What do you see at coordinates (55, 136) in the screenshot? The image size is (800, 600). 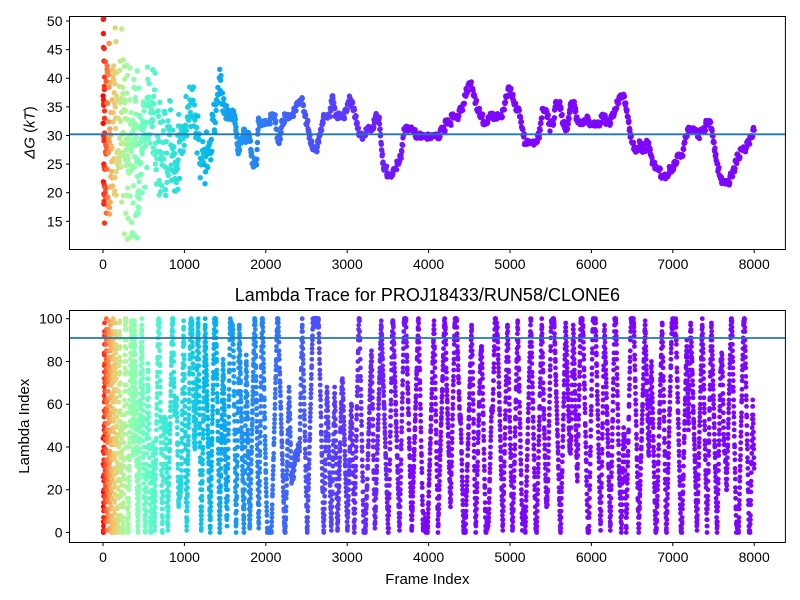 I see `svg-text: 30` at bounding box center [55, 136].